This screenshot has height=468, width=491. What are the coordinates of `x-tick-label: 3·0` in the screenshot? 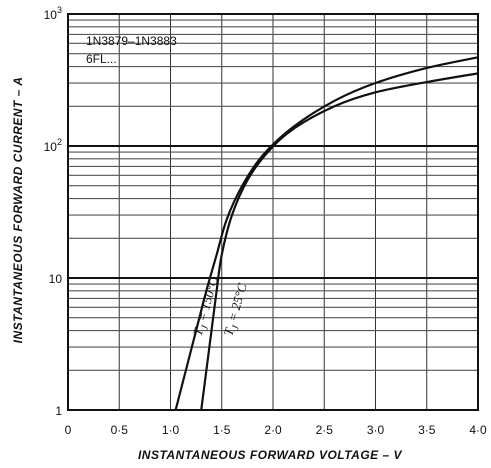 It's located at (376, 430).